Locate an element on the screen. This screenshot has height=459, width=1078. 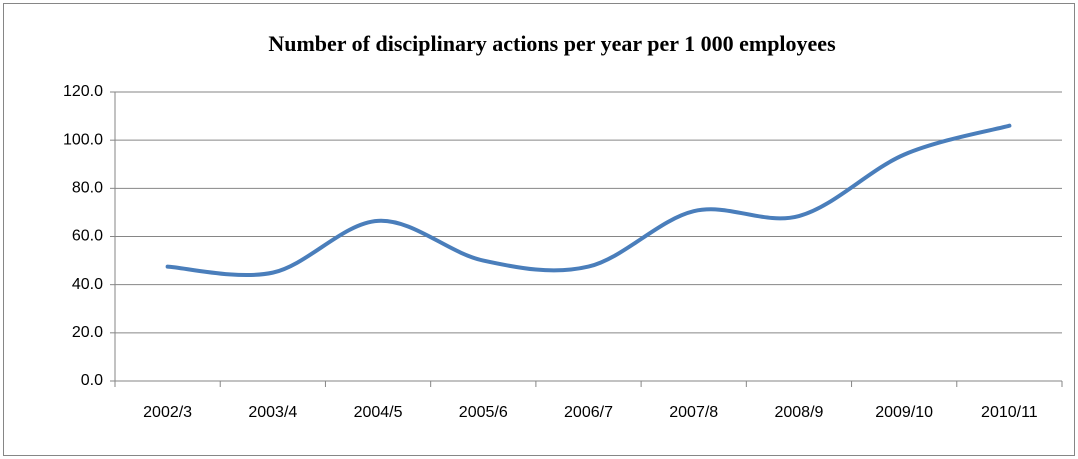
x-tick-label: 2006/7 is located at coordinates (588, 412).